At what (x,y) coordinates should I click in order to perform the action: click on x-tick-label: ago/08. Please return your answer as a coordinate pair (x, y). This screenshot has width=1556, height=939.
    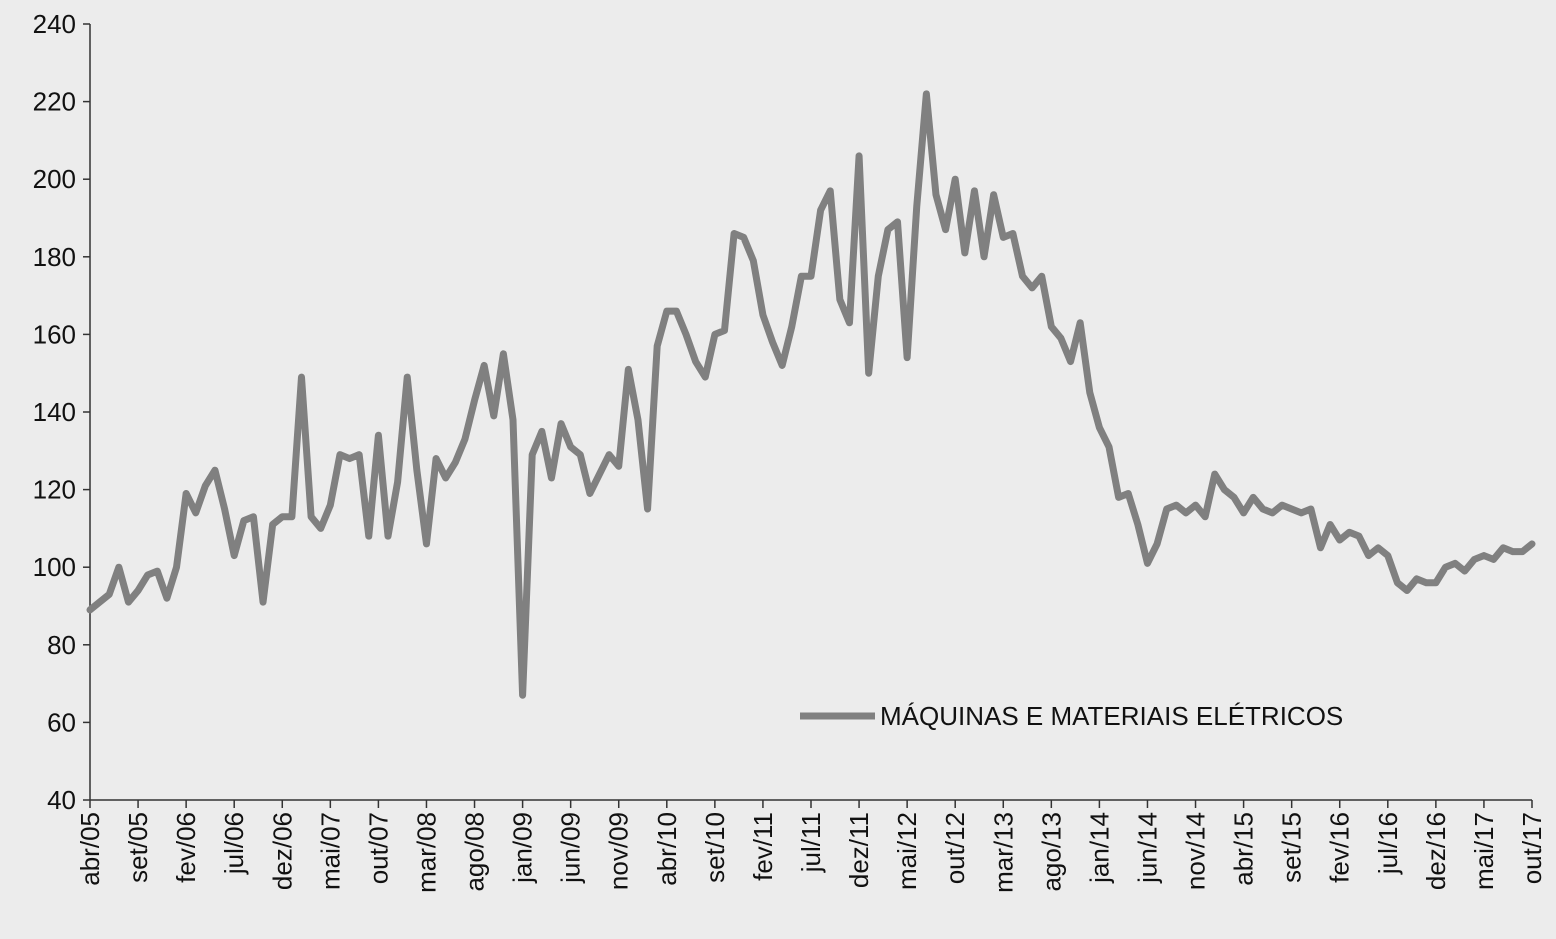
    Looking at the image, I should click on (475, 852).